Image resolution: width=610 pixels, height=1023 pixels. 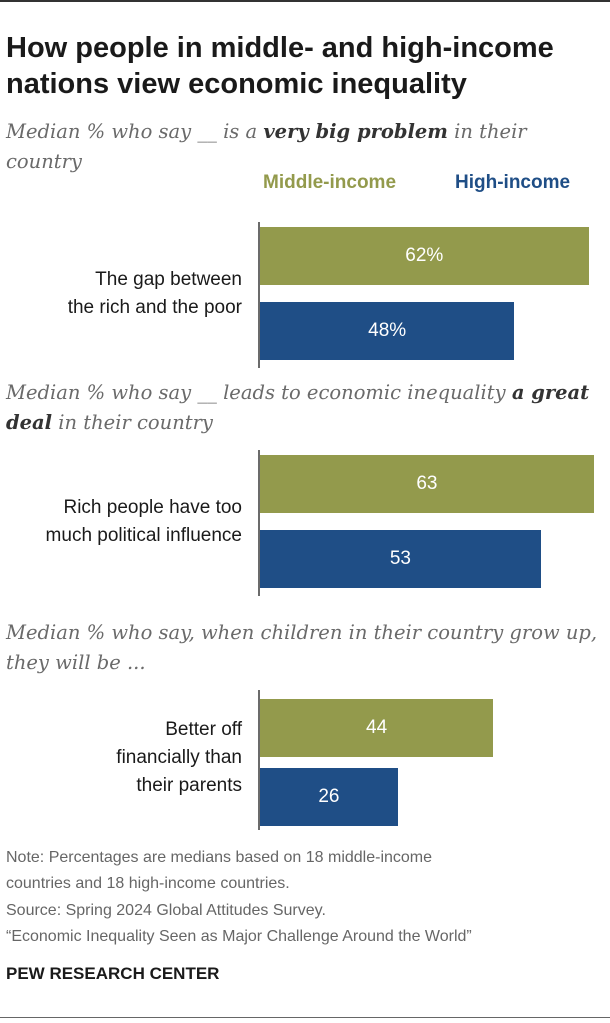 I want to click on panel-2-high-income-bar, so click(x=400, y=559).